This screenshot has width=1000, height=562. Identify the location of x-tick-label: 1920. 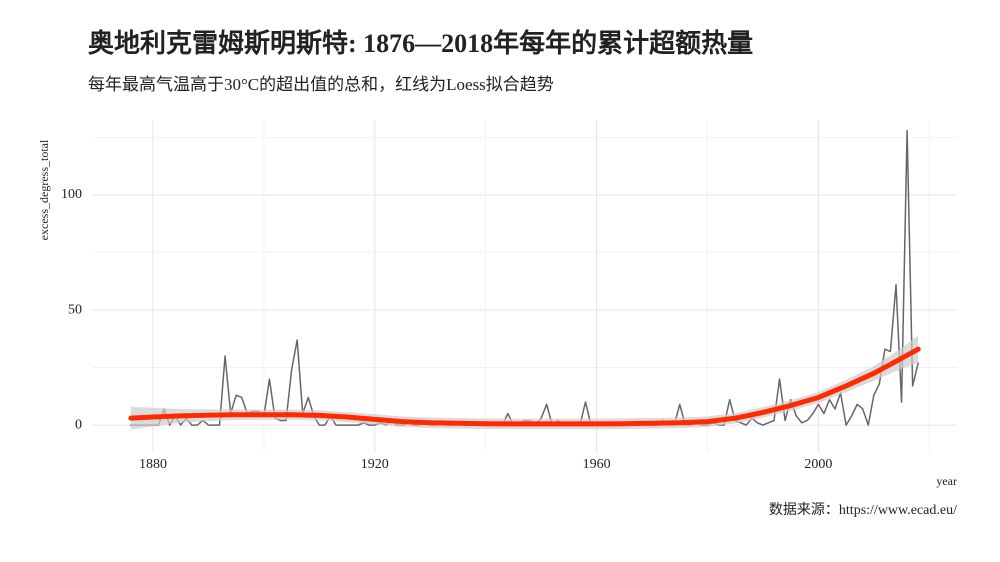
(375, 464).